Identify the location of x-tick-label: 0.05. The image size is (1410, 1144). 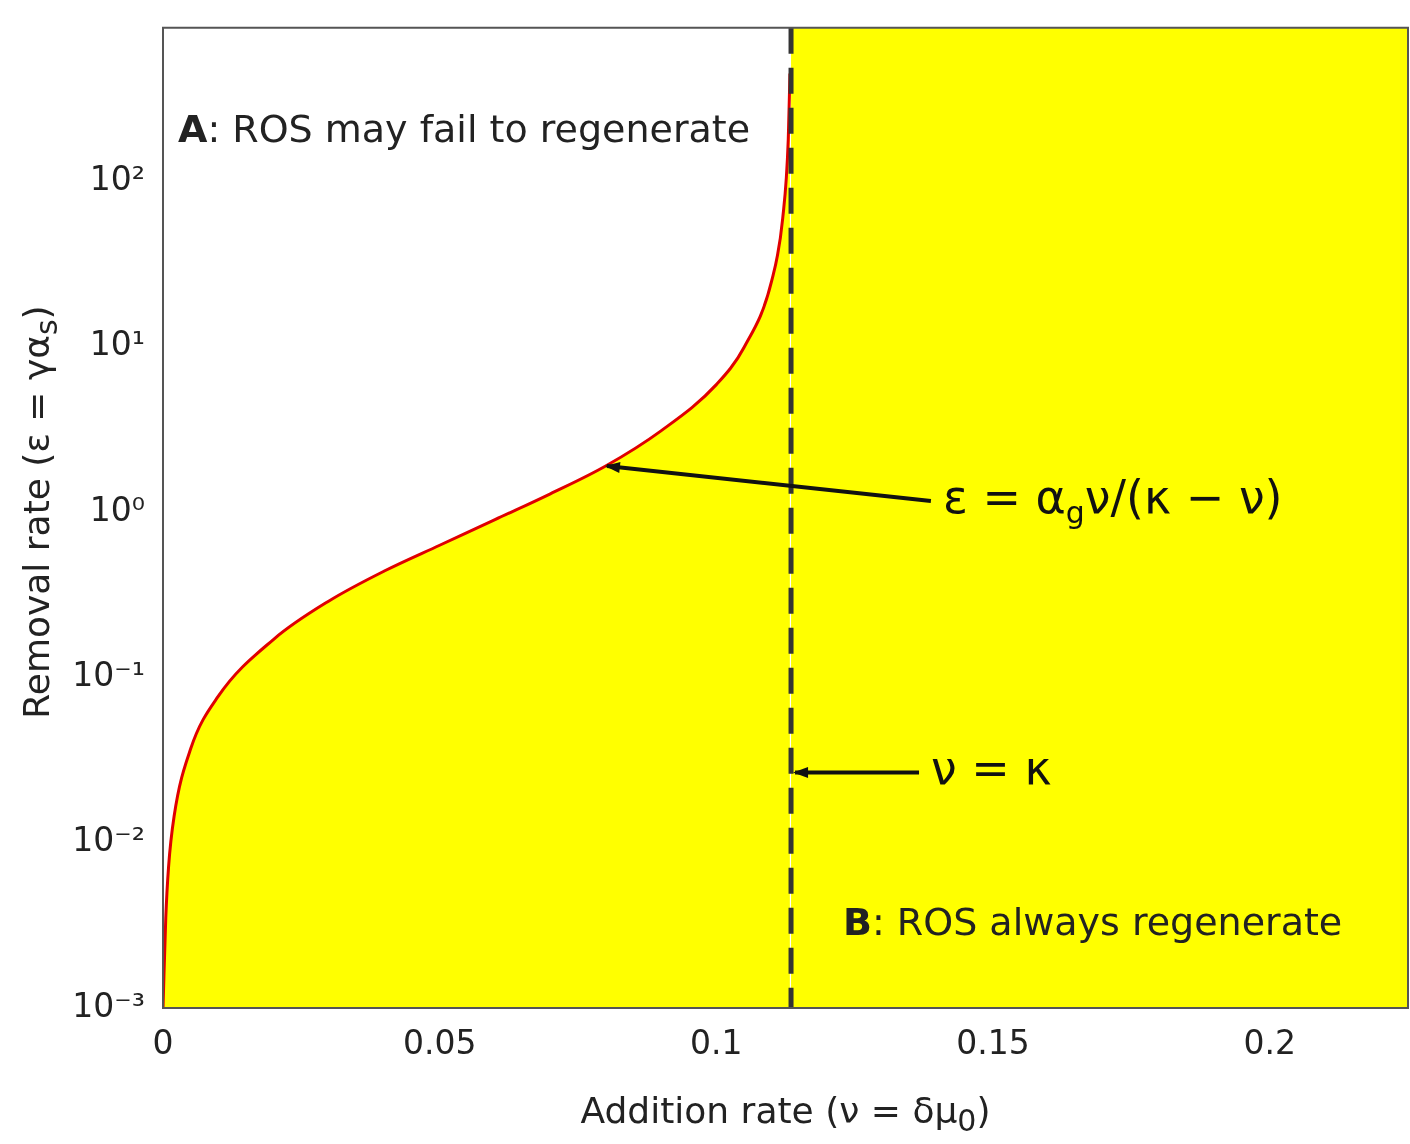
(439, 1043).